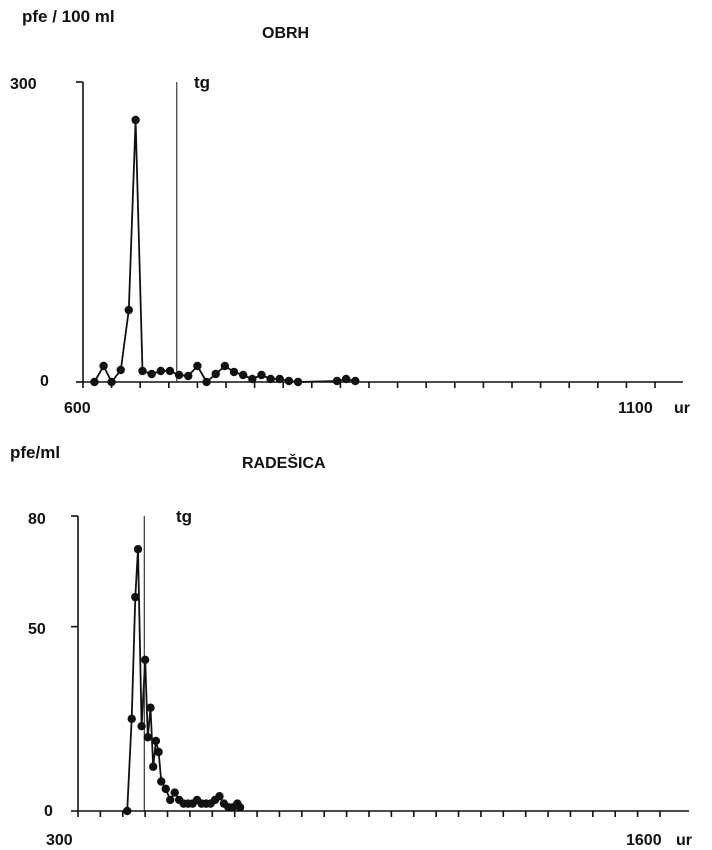  What do you see at coordinates (284, 462) in the screenshot?
I see `chart-title: RADEŠICA` at bounding box center [284, 462].